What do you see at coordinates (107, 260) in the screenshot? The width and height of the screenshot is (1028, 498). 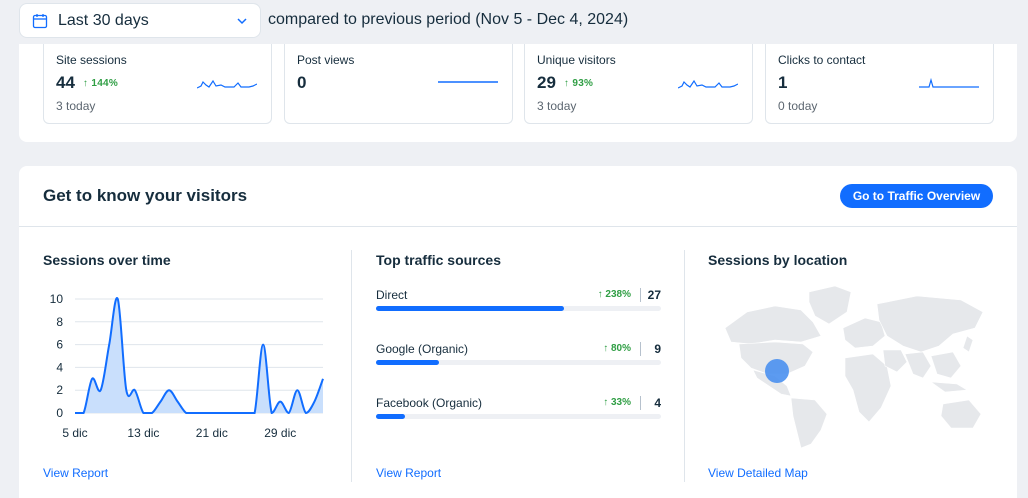 I see `sessions-over-time-title: Sessions over time` at bounding box center [107, 260].